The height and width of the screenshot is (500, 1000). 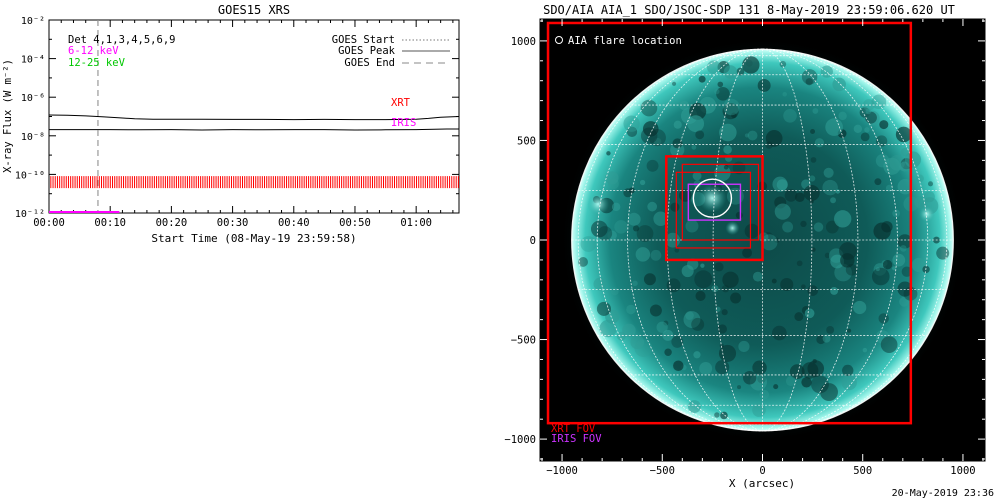 I want to click on goes-legend: GOES Start GOES Peak GOES End, so click(x=391, y=51).